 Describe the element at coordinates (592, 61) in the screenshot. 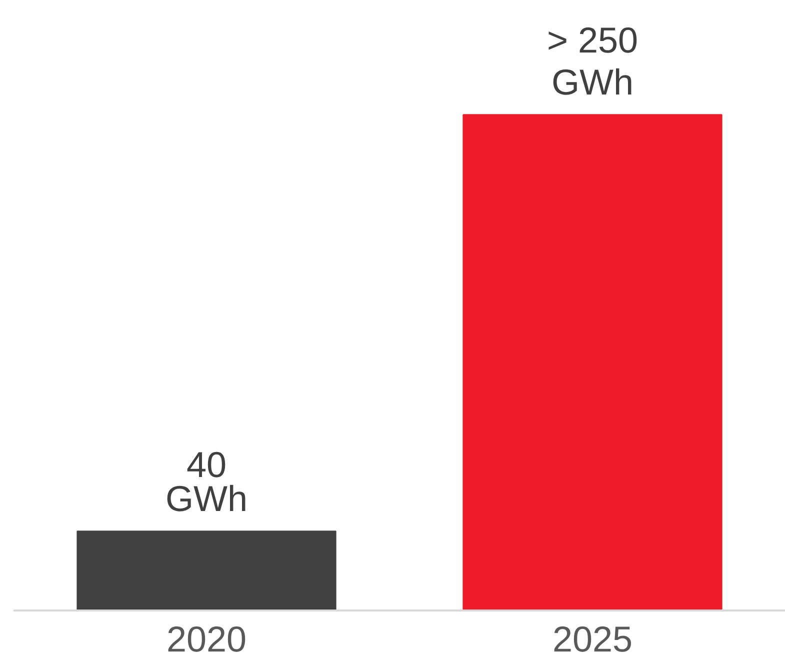

I see `data-label: > 250 GWh` at that location.